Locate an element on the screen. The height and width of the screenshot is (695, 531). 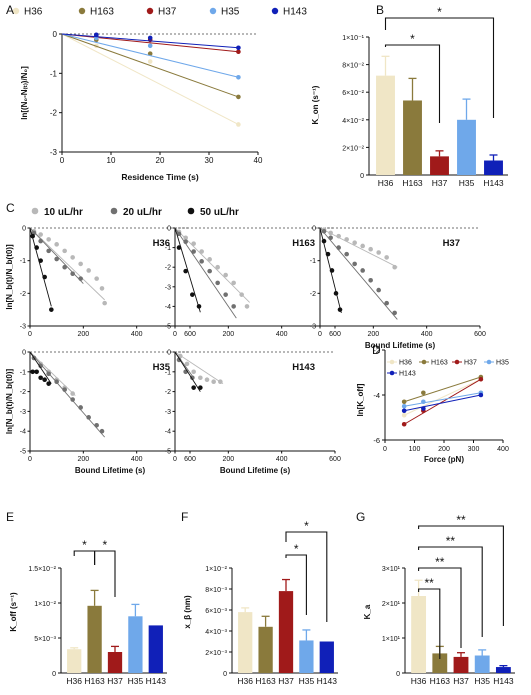
subplot-y-tick-label: -3 is located at coordinates (23, 327).